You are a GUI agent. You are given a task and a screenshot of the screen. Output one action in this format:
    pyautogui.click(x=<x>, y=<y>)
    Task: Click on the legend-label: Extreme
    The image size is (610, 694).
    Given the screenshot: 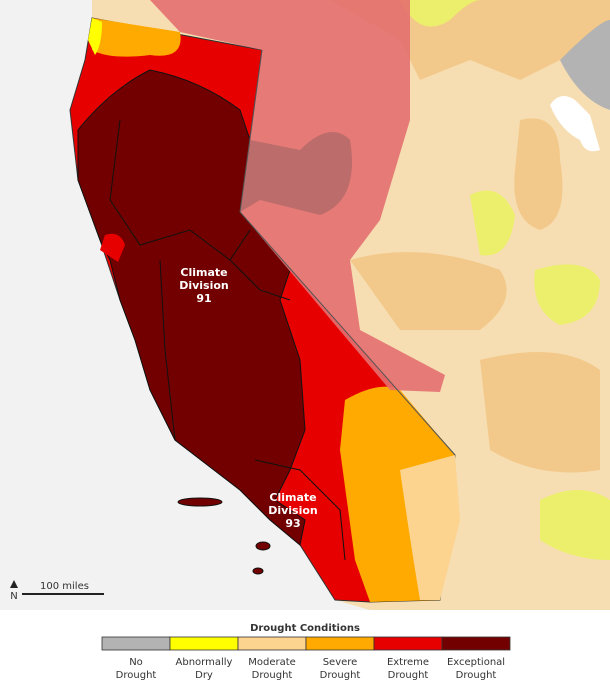 What is the action you would take?
    pyautogui.click(x=408, y=662)
    